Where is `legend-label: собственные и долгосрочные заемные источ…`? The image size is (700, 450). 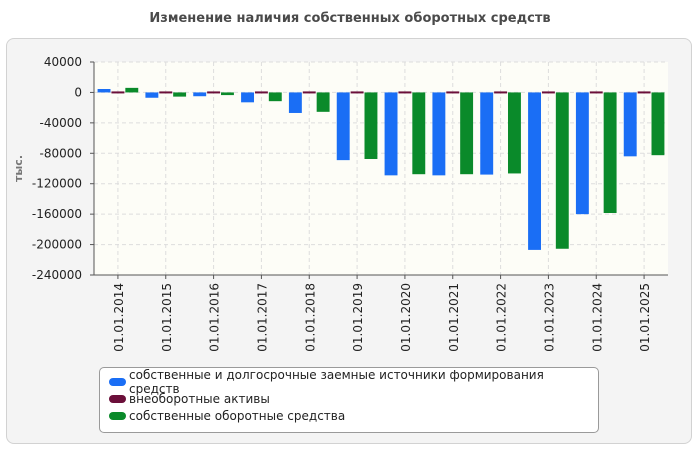
legend-label: собственные и долгосрочные заемные источ… is located at coordinates (336, 381).